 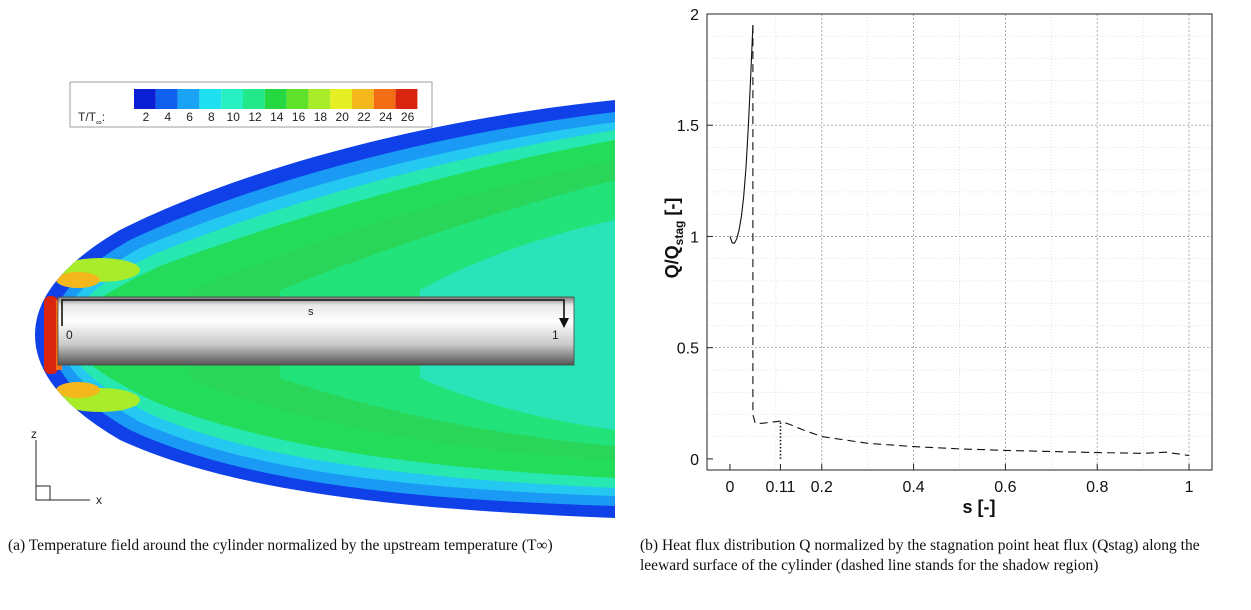 What do you see at coordinates (694, 237) in the screenshot?
I see `y-tick-label: 1` at bounding box center [694, 237].